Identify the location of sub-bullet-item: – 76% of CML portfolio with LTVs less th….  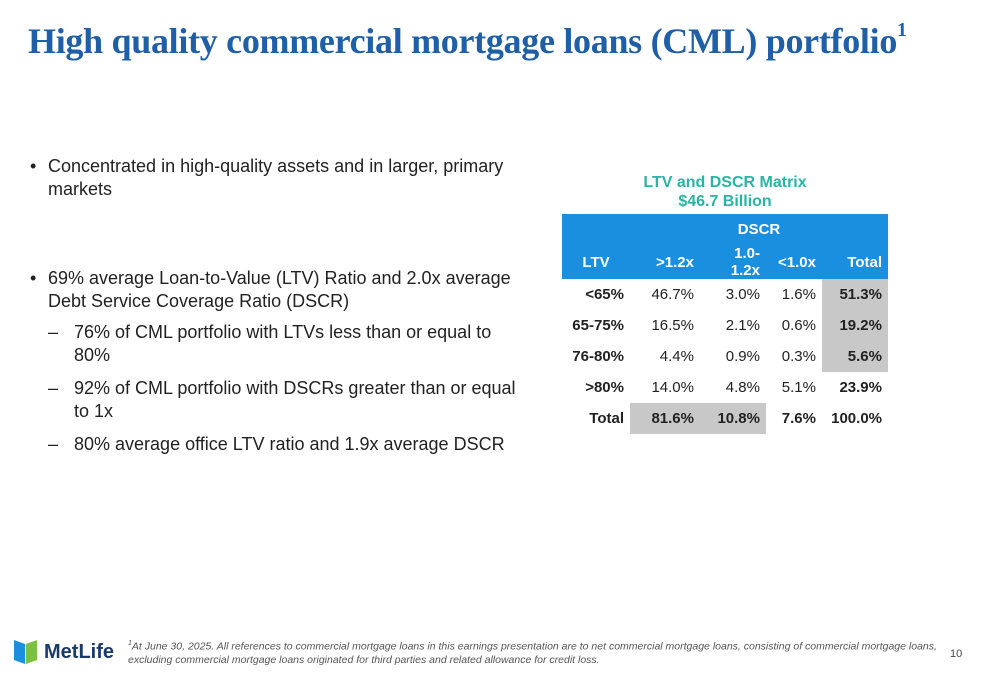
(289, 344).